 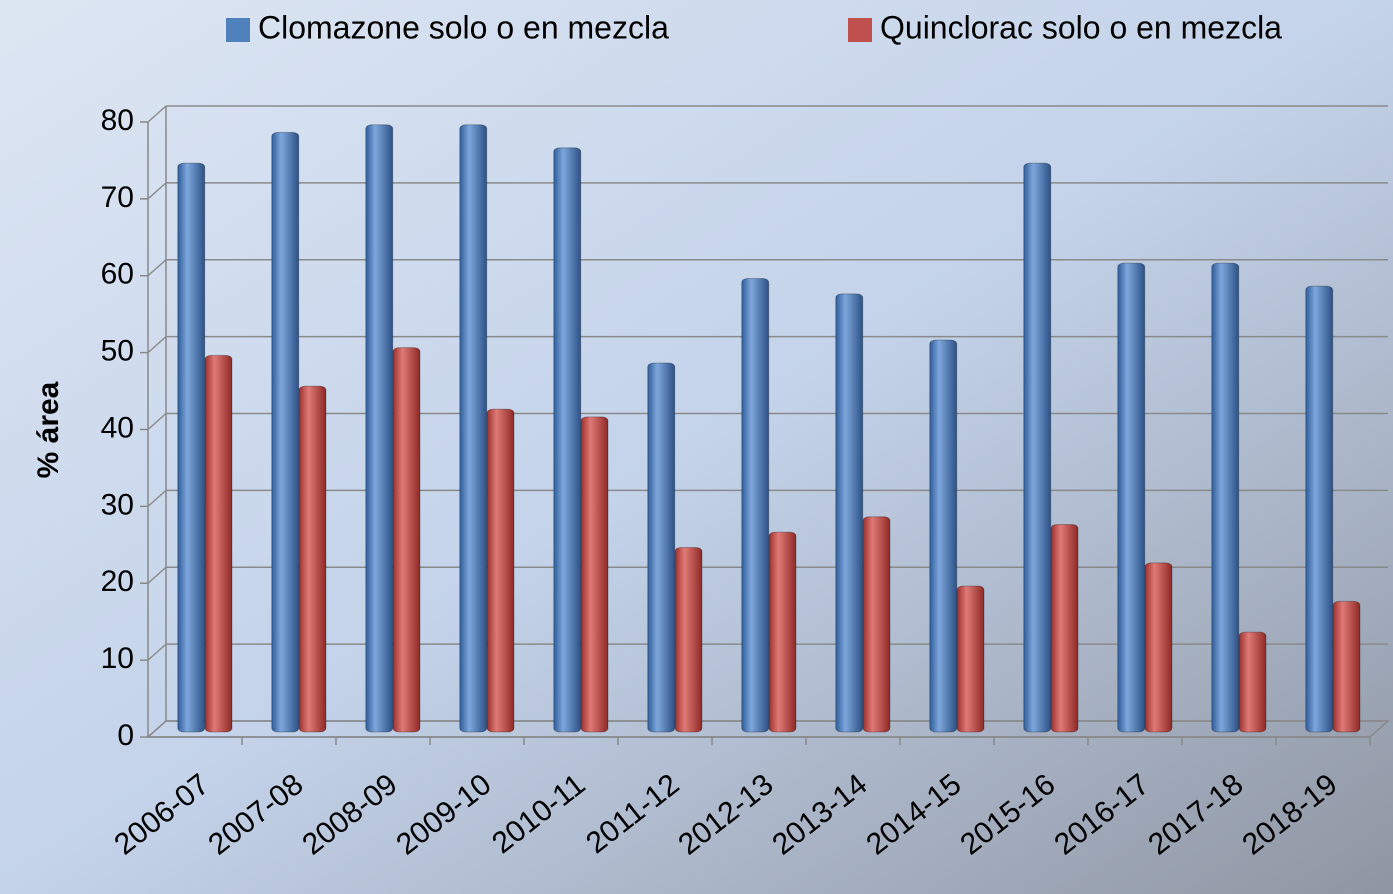 What do you see at coordinates (117, 658) in the screenshot?
I see `y-tick-label: 10` at bounding box center [117, 658].